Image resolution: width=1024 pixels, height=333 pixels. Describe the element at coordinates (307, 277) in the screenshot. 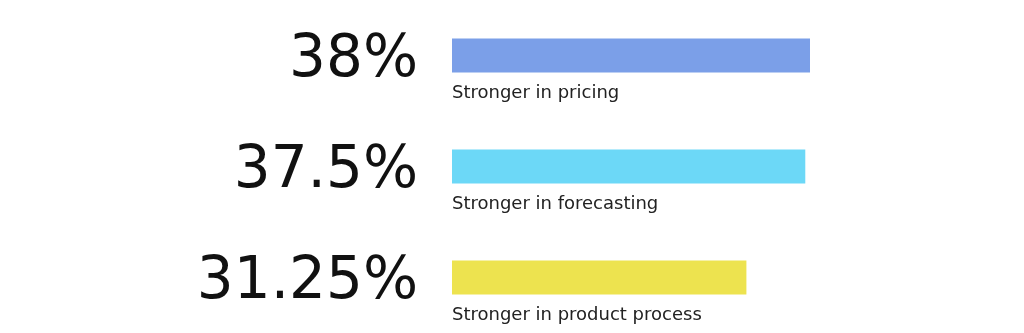

I see `data-label: 31.25%` at that location.